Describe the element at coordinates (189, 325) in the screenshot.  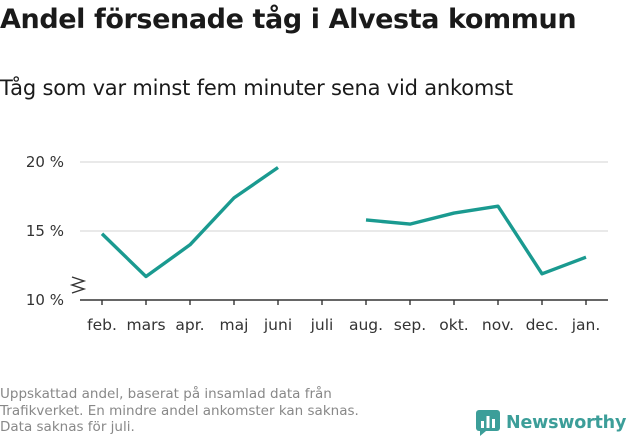
I see `x-tick-label: apr.` at that location.